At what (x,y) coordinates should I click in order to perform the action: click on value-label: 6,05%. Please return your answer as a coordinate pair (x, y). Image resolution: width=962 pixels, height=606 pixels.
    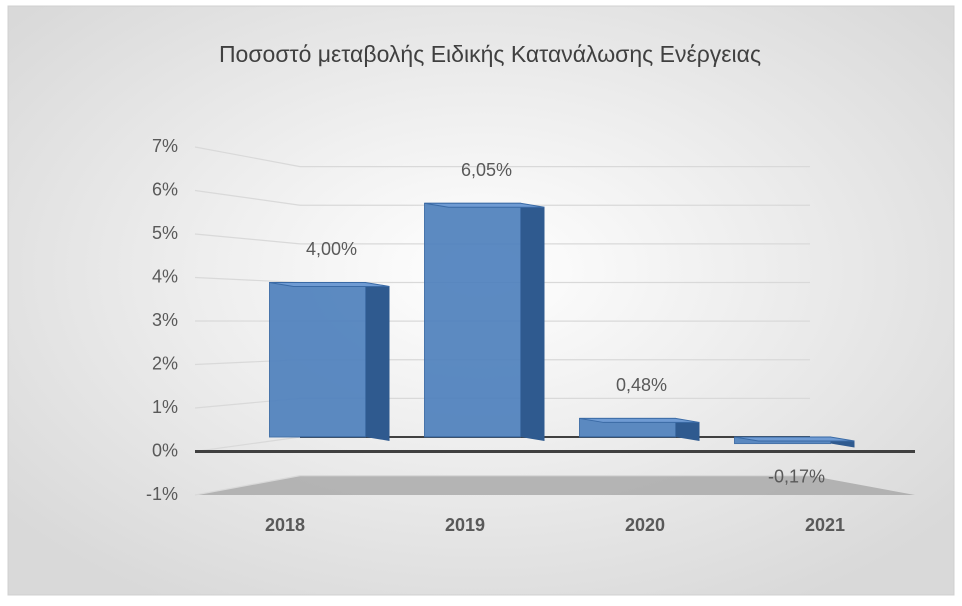
    Looking at the image, I should click on (486, 170).